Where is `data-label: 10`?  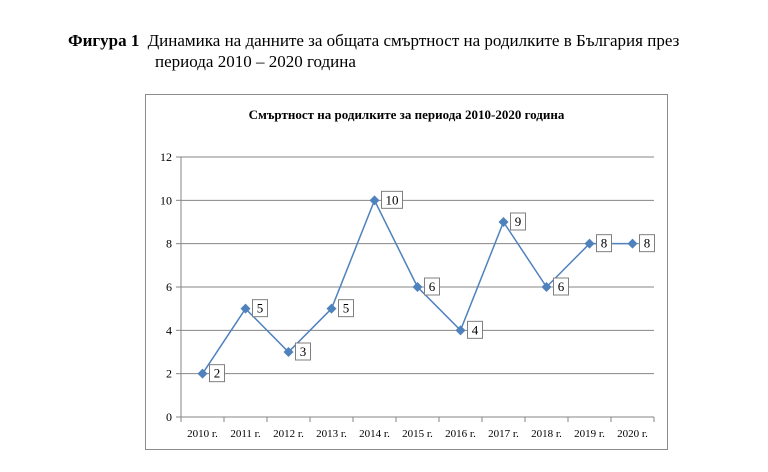 data-label: 10 is located at coordinates (392, 199).